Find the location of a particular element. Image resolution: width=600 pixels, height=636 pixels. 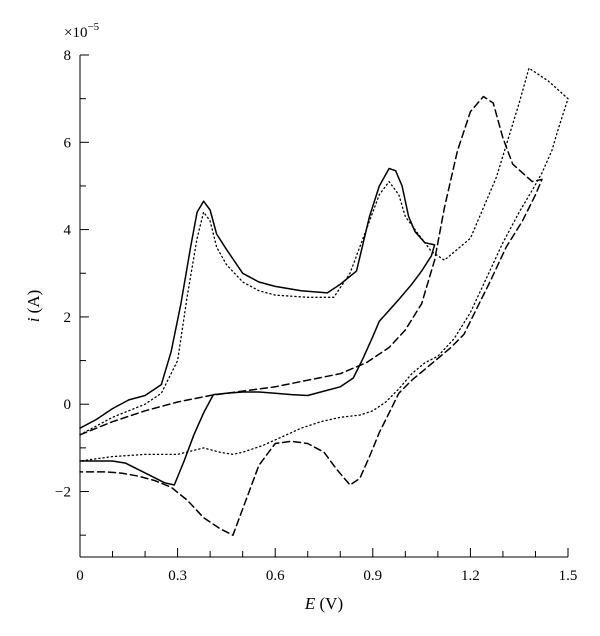

y-tick-label: 8 is located at coordinates (68, 56).